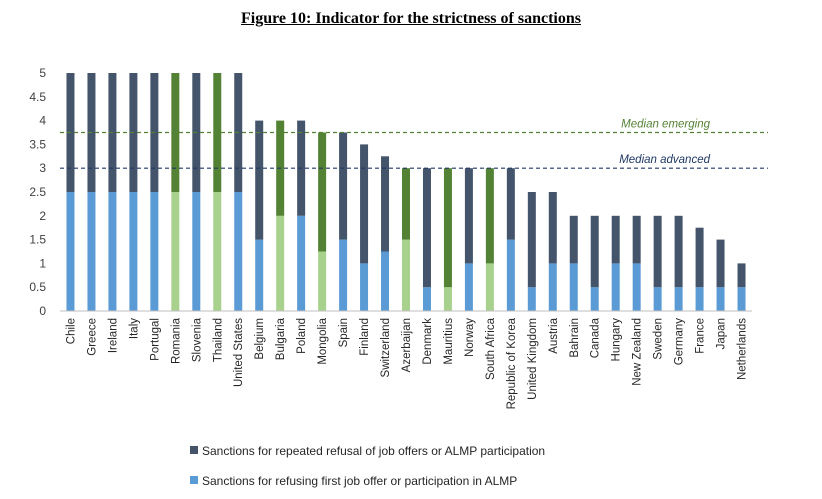 The image size is (822, 499). Describe the element at coordinates (218, 340) in the screenshot. I see `x-tick-label: Thailand` at that location.